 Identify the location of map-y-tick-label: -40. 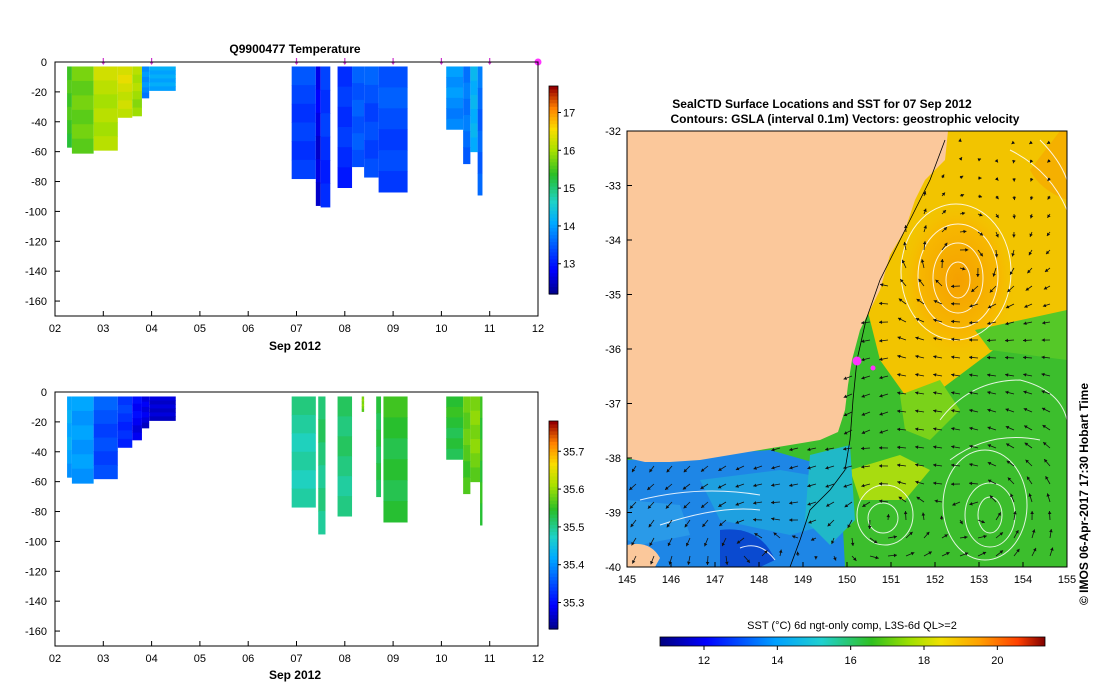
(613, 568).